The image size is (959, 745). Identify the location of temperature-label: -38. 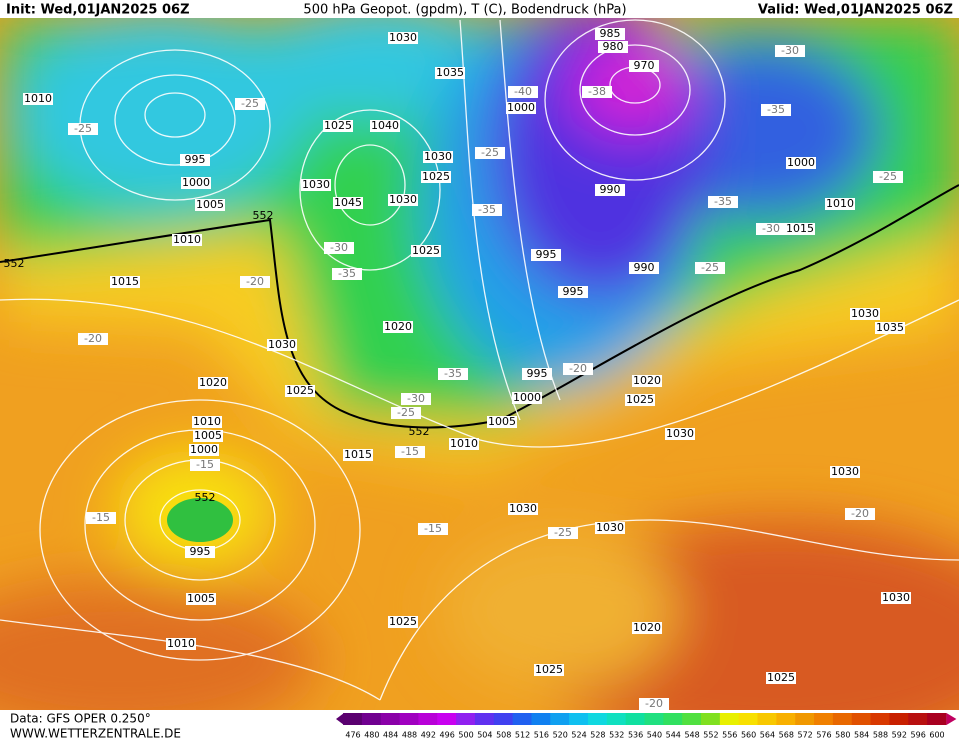
(597, 91).